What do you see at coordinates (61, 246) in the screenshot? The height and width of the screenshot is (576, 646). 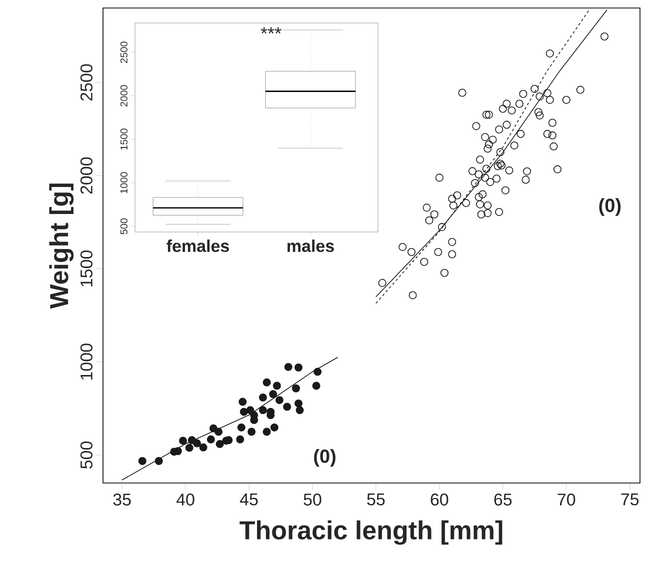 I see `y-axis-title: Weight [g]` at bounding box center [61, 246].